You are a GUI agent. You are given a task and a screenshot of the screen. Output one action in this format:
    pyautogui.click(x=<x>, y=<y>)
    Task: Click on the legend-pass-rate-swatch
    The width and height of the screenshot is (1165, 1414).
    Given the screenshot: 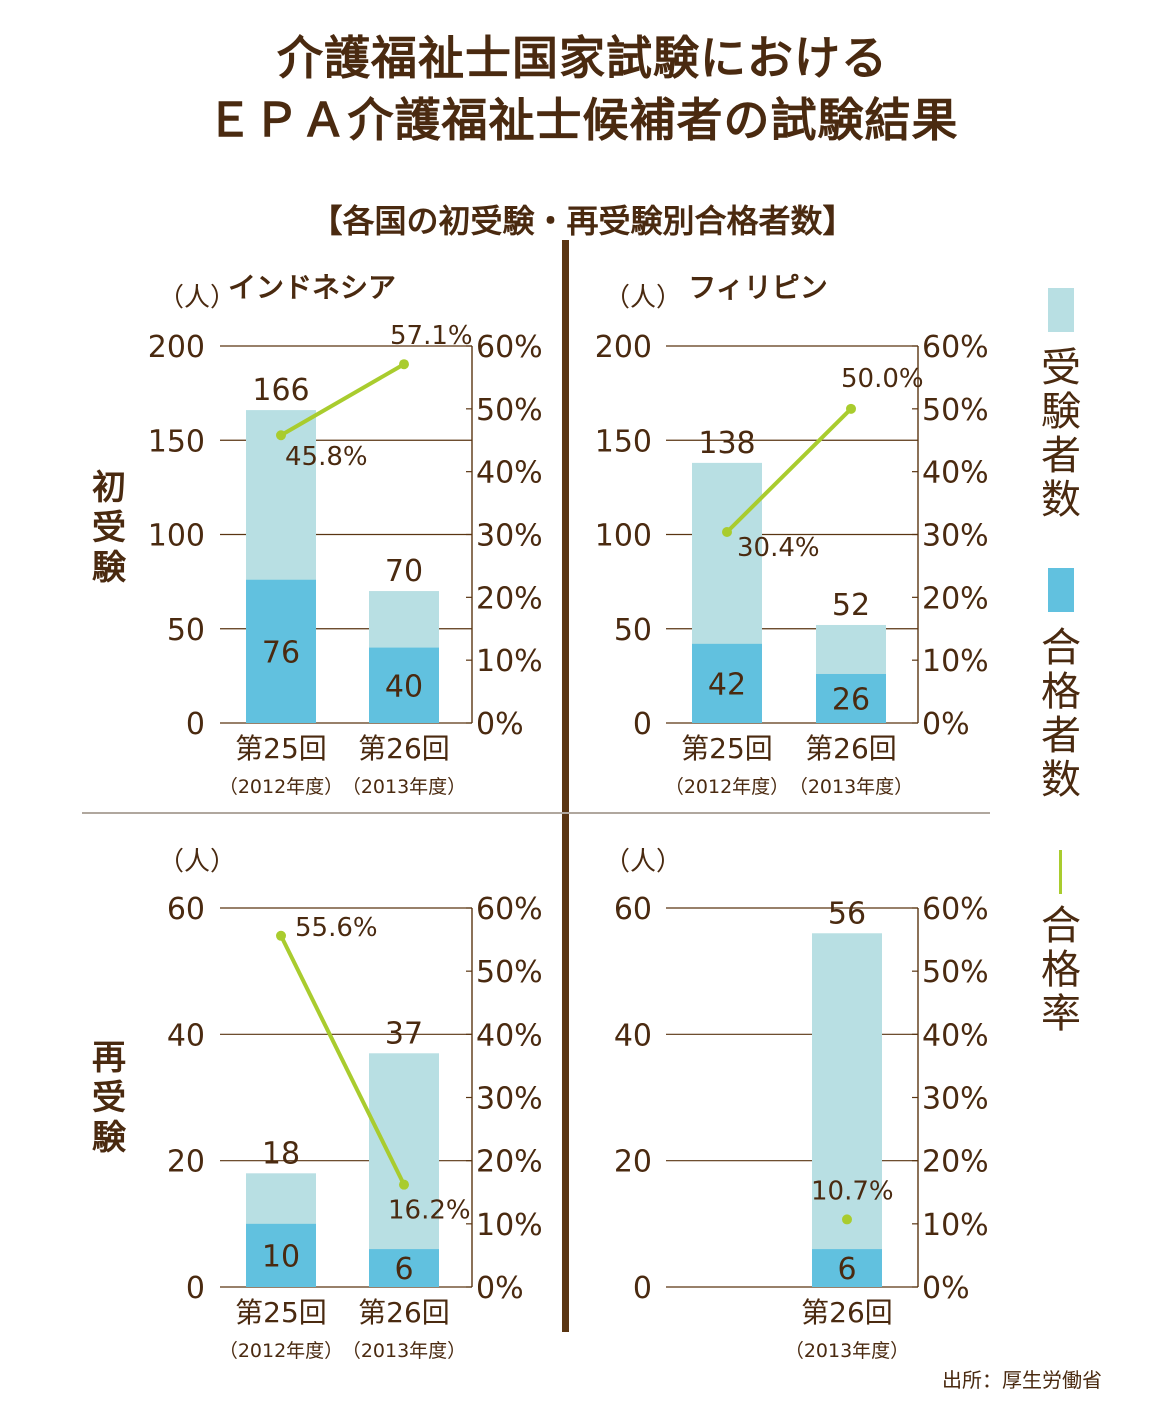 What is the action you would take?
    pyautogui.click(x=1060, y=872)
    